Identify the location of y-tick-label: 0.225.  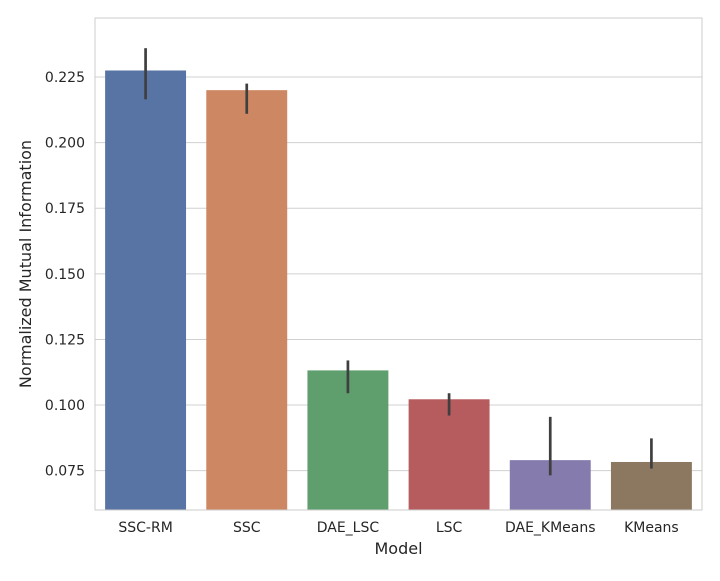
(65, 78).